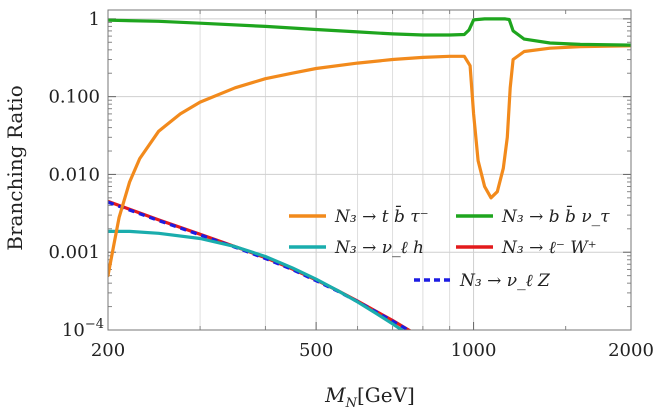  What do you see at coordinates (372, 350) in the screenshot?
I see `x-tick-labels: 200 500 1000 2000` at bounding box center [372, 350].